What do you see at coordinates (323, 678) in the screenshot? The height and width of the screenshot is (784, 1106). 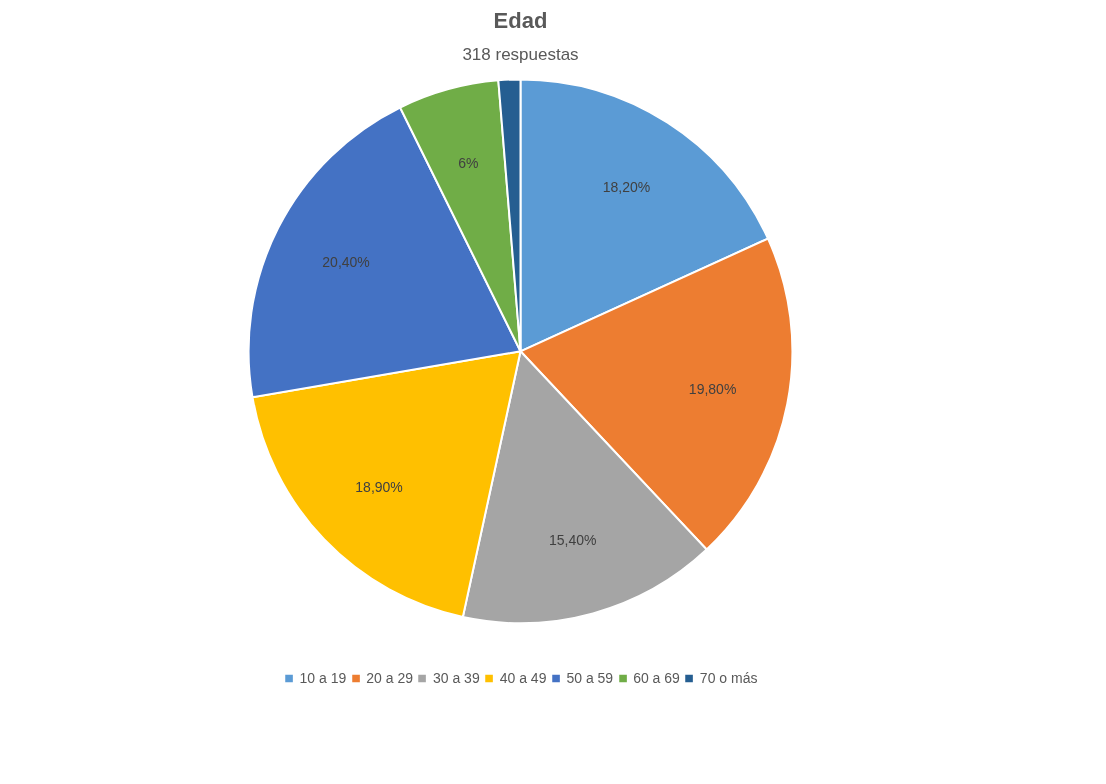 I see `legend-label: 10 a 19` at bounding box center [323, 678].